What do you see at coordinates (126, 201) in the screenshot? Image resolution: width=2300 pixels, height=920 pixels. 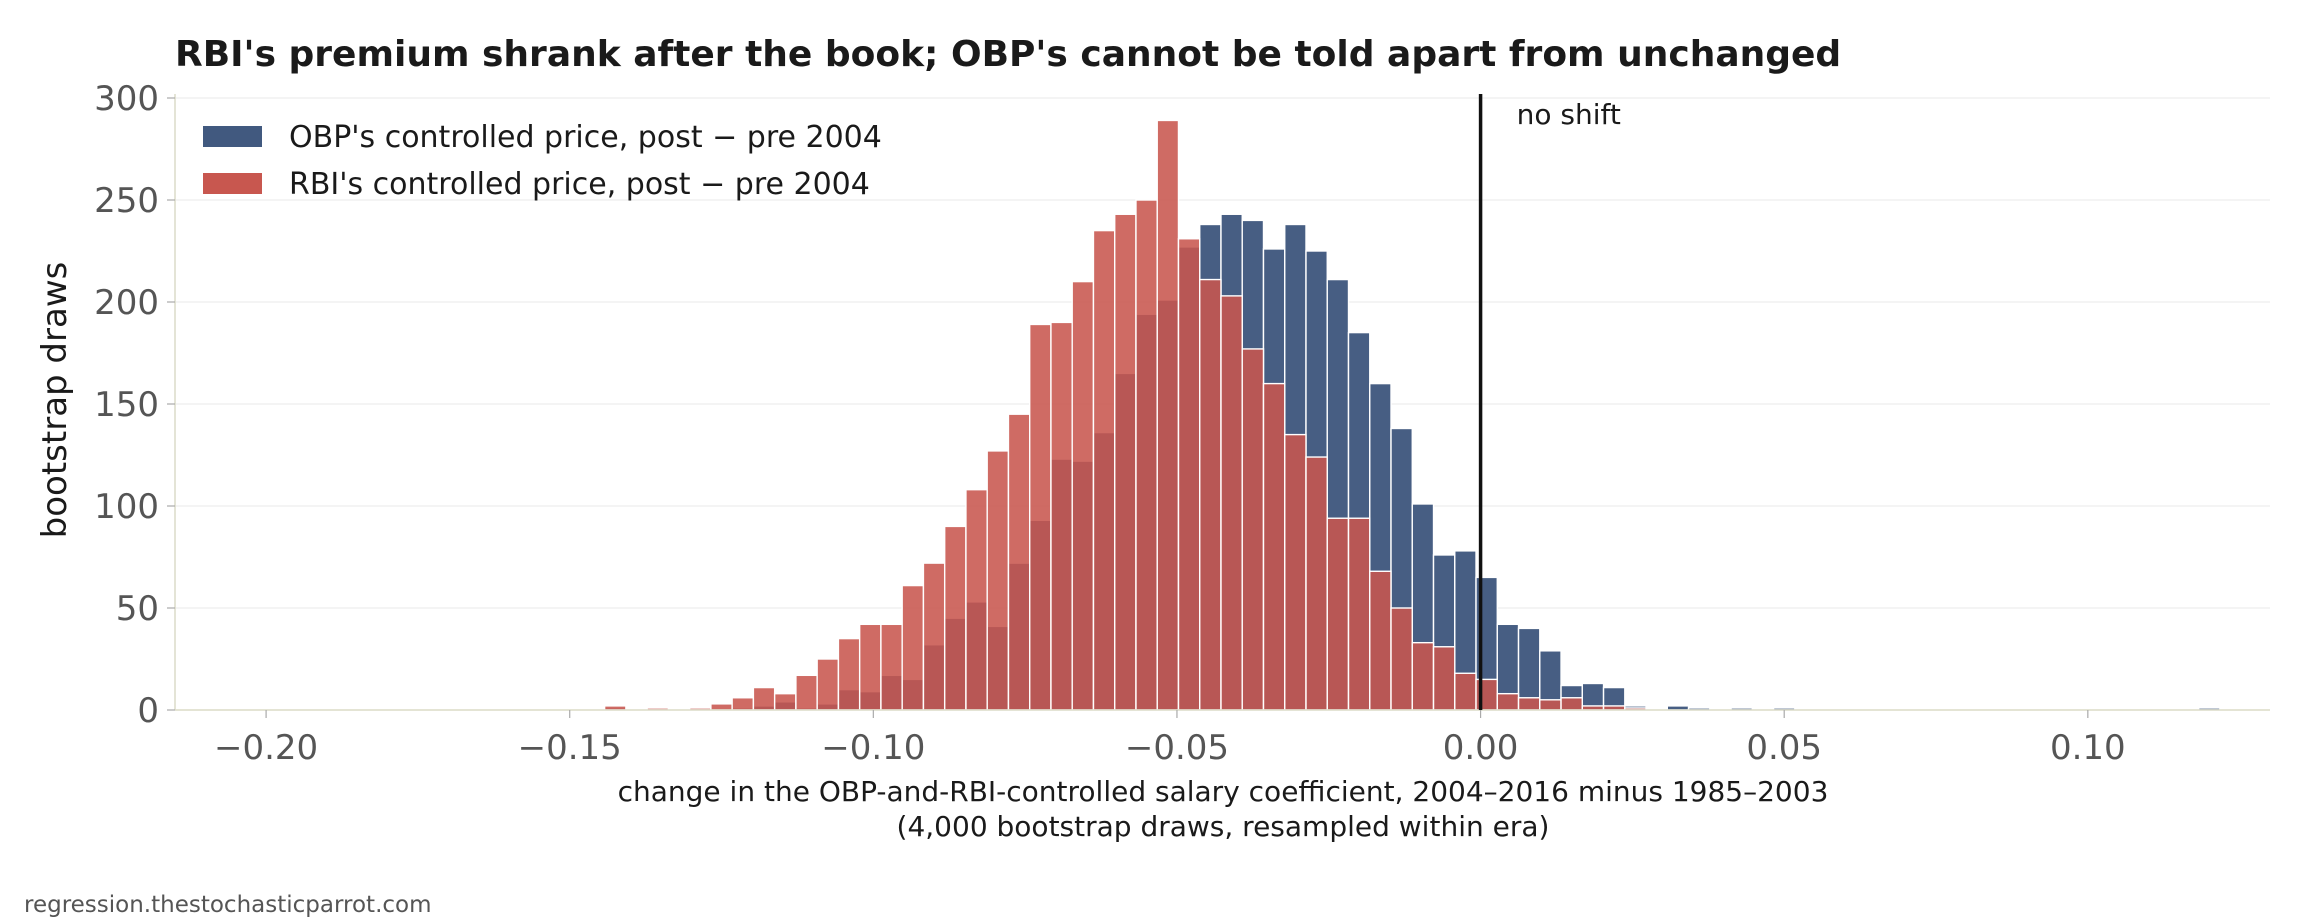 I see `y-tick-label: 250` at bounding box center [126, 201].